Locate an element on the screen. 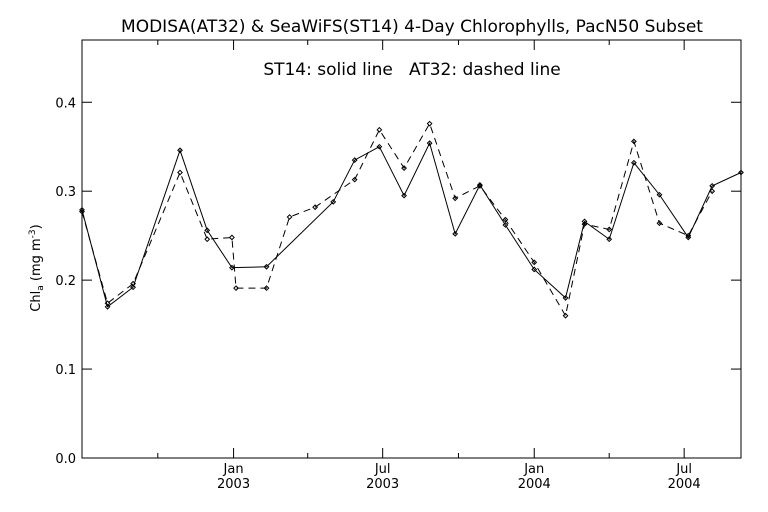  y-tick-label: 0.1 is located at coordinates (65, 370).